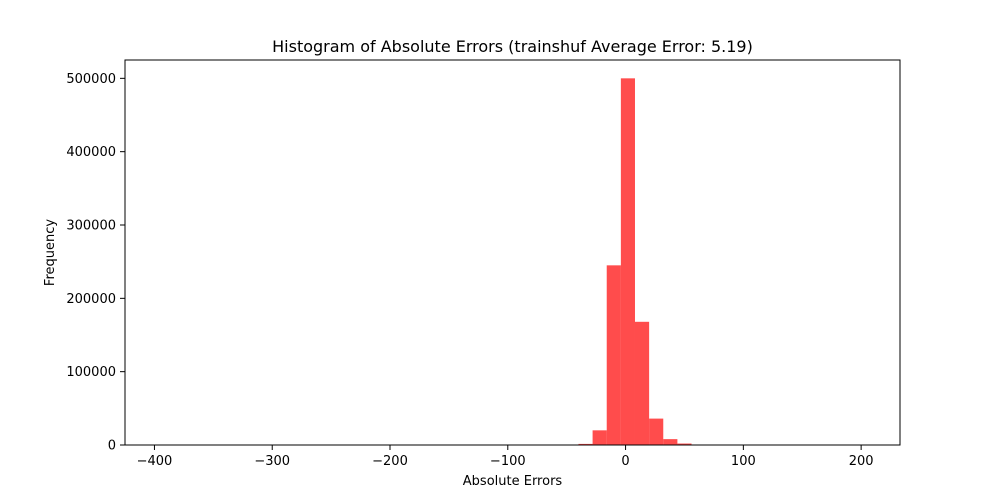 The width and height of the screenshot is (1000, 500). What do you see at coordinates (649, 261) in the screenshot?
I see `bars-group` at bounding box center [649, 261].